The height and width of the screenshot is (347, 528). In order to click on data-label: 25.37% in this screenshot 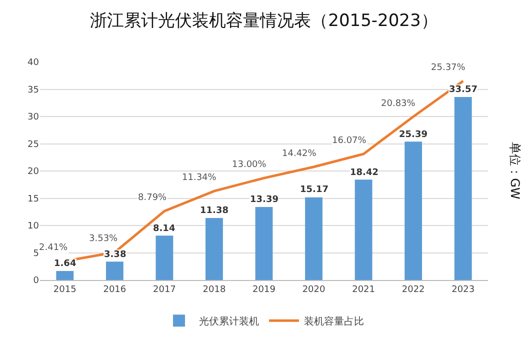, I will do `click(448, 68)`.